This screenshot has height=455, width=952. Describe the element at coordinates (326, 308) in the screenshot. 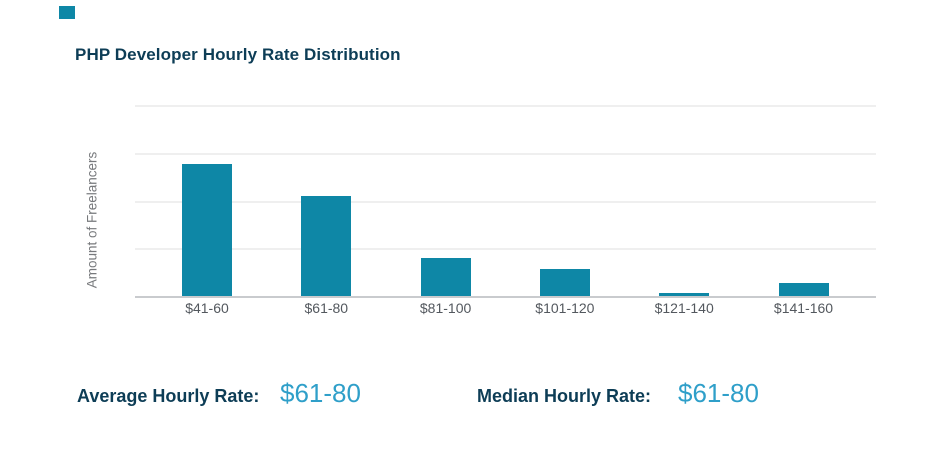

I see `x-axis-label: $61-80` at that location.